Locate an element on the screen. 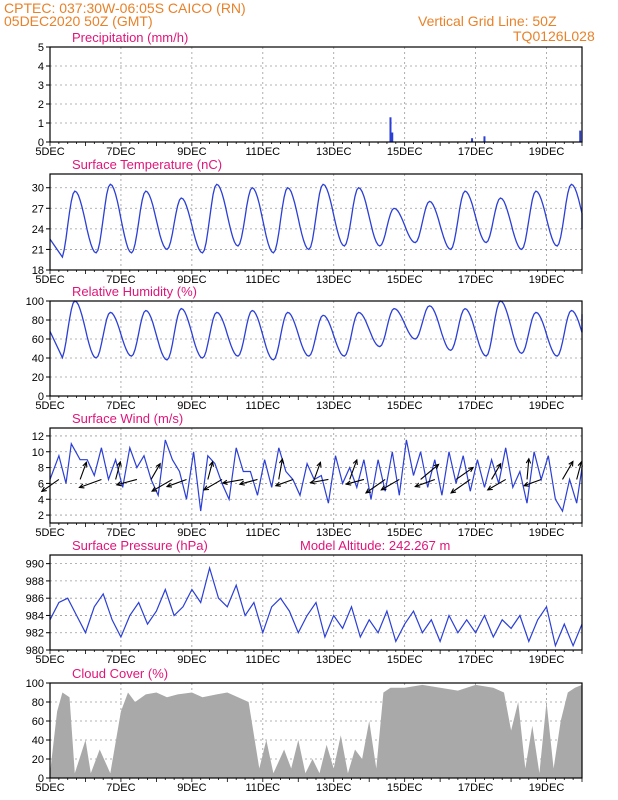  surface-pressure-xtick-label: 7DEC is located at coordinates (120, 660).